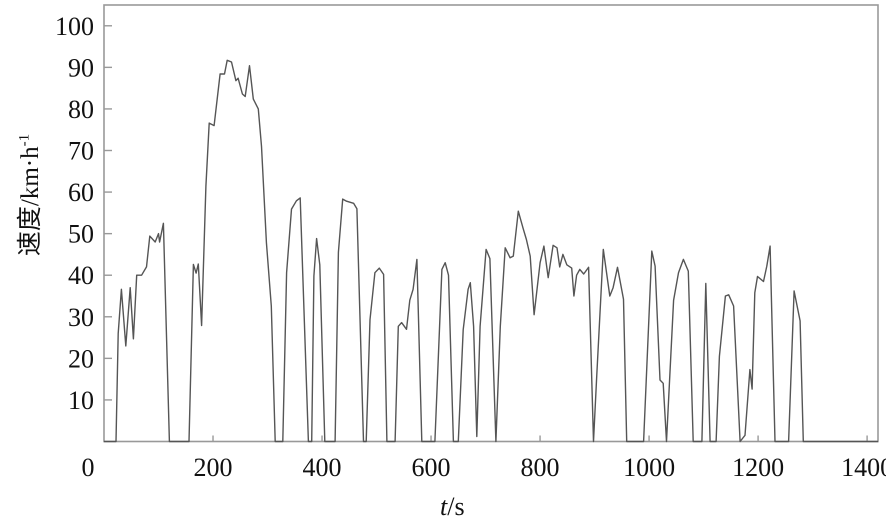 This screenshot has width=886, height=528. Describe the element at coordinates (322, 467) in the screenshot. I see `x-tick-label: 400` at that location.